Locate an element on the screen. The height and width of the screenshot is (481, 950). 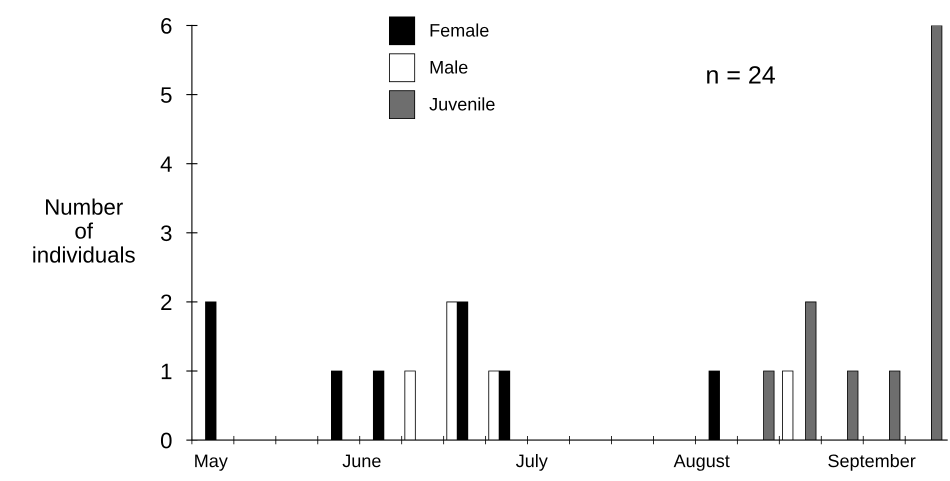
legend-label: Juvenile is located at coordinates (462, 104).